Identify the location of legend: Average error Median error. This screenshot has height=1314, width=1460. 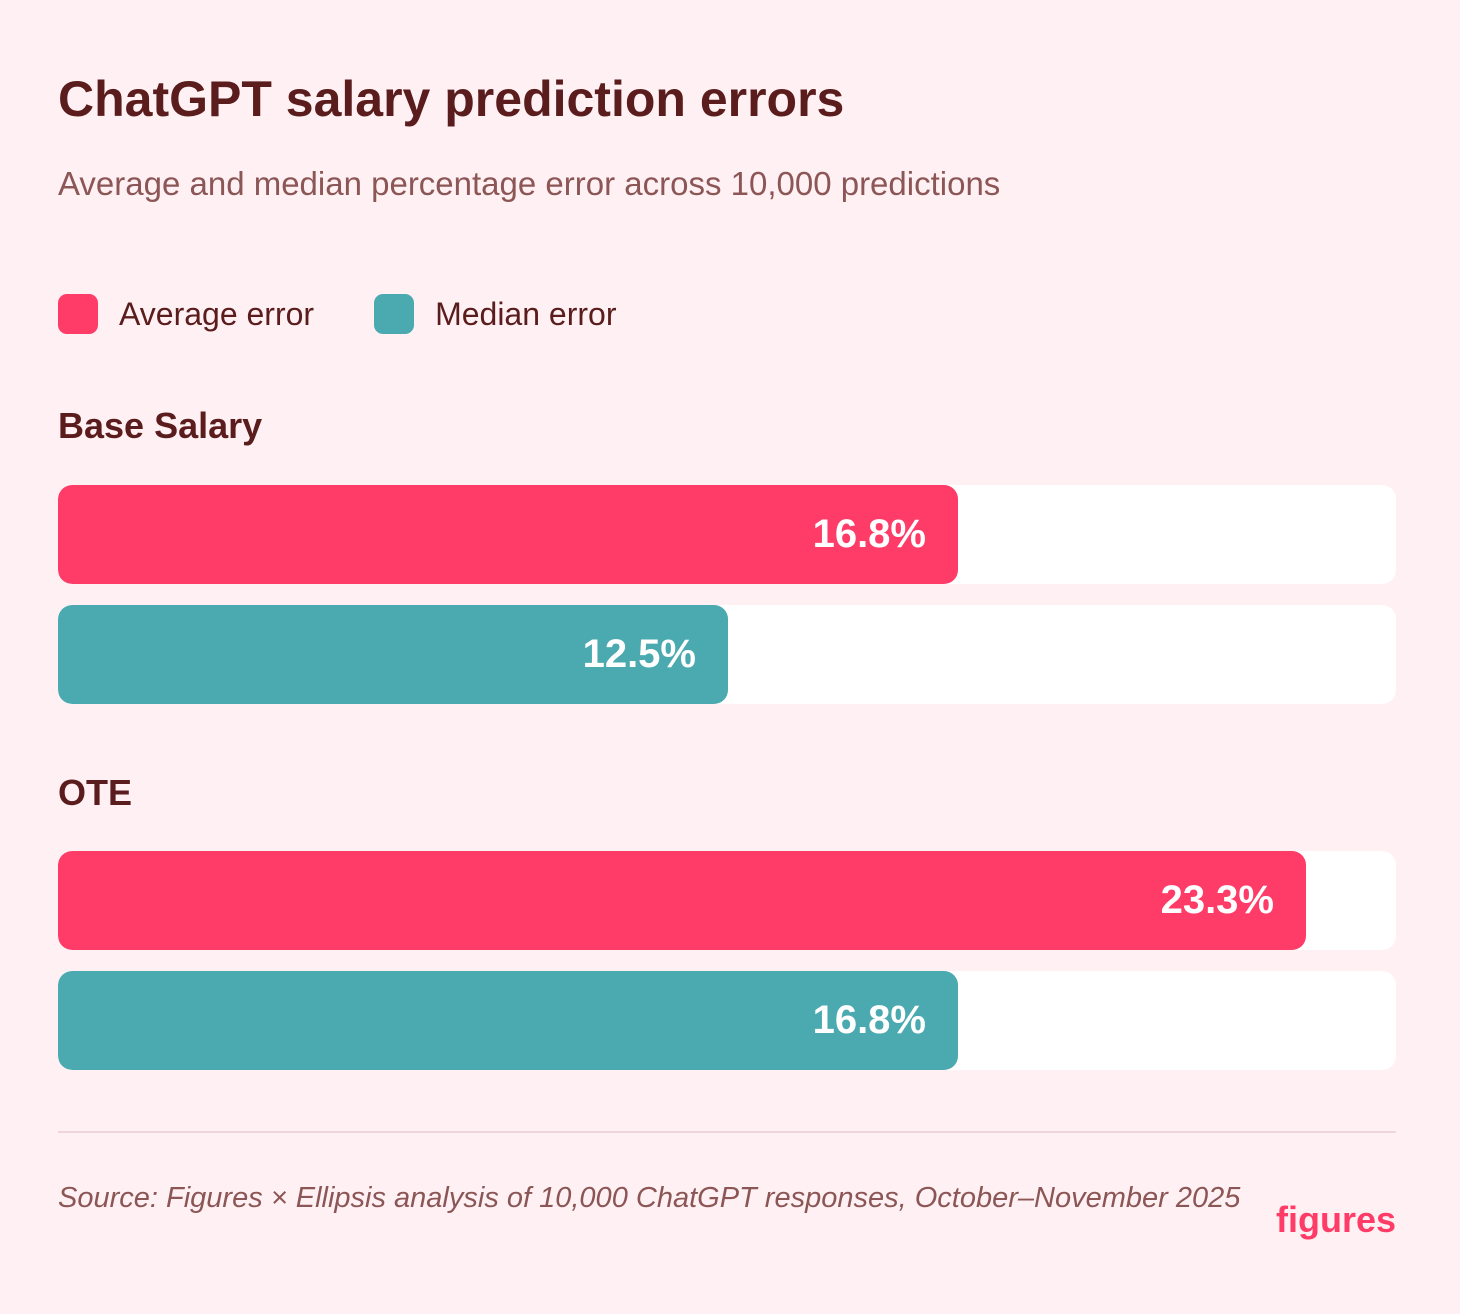
(367, 314).